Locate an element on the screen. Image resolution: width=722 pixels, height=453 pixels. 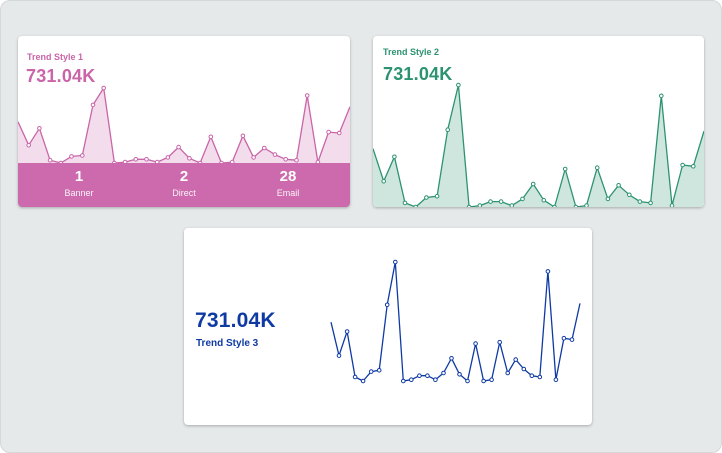
series-line is located at coordinates (455, 321).